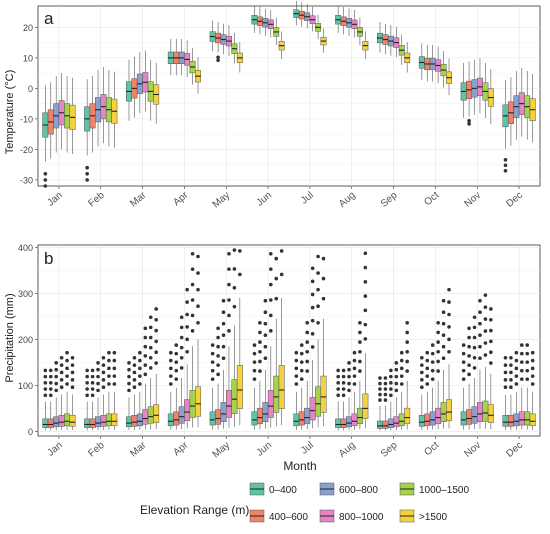 This screenshot has width=550, height=534. I want to click on box-0-400-jul, so click(296, 420).